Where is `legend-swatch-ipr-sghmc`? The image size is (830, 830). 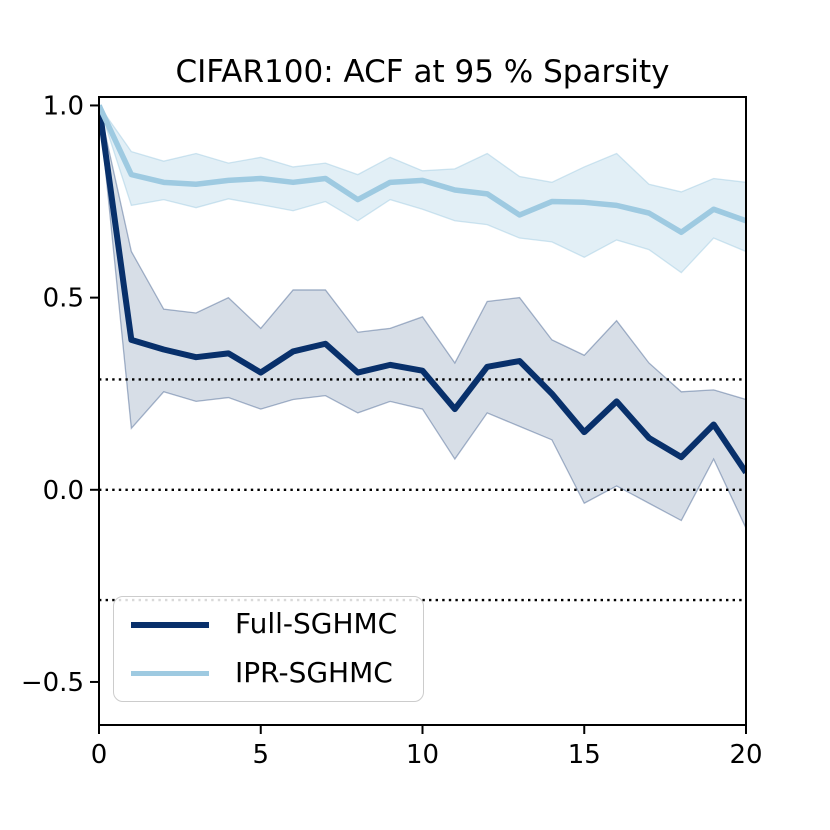
legend-swatch-ipr-sghmc is located at coordinates (170, 673).